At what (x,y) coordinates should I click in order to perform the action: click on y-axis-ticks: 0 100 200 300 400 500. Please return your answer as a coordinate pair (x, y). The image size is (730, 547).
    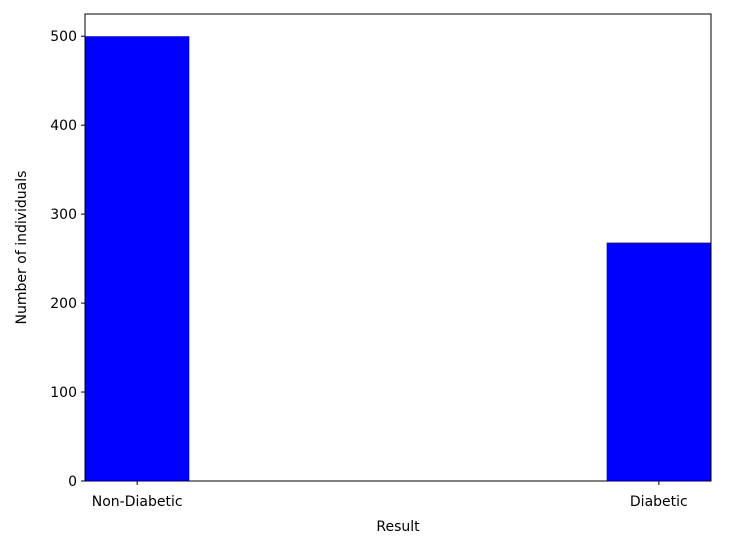
    Looking at the image, I should click on (67, 259).